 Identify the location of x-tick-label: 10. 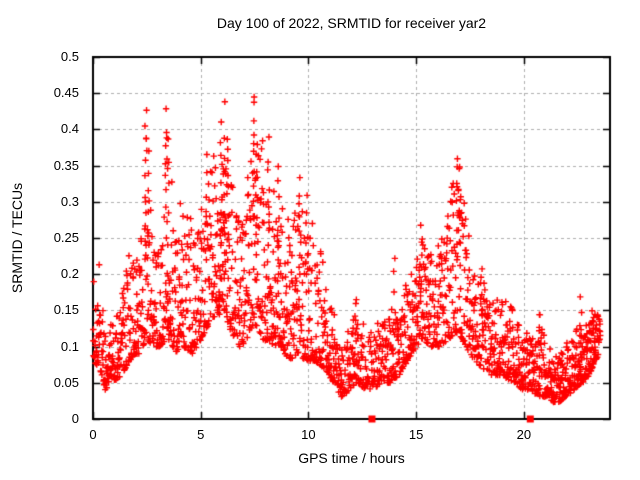
(308, 434).